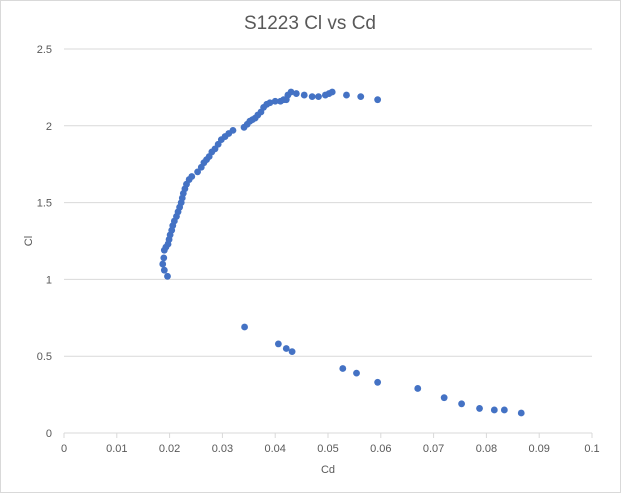 The width and height of the screenshot is (621, 493). I want to click on y-tick-label: 2.5, so click(44, 50).